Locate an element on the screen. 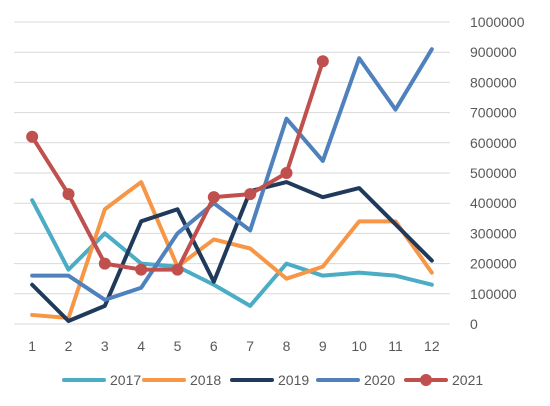 This screenshot has height=406, width=550. x-axis-tick-labels: 1 2 3 4 5 6 7 8 9 10 11 12 is located at coordinates (234, 346).